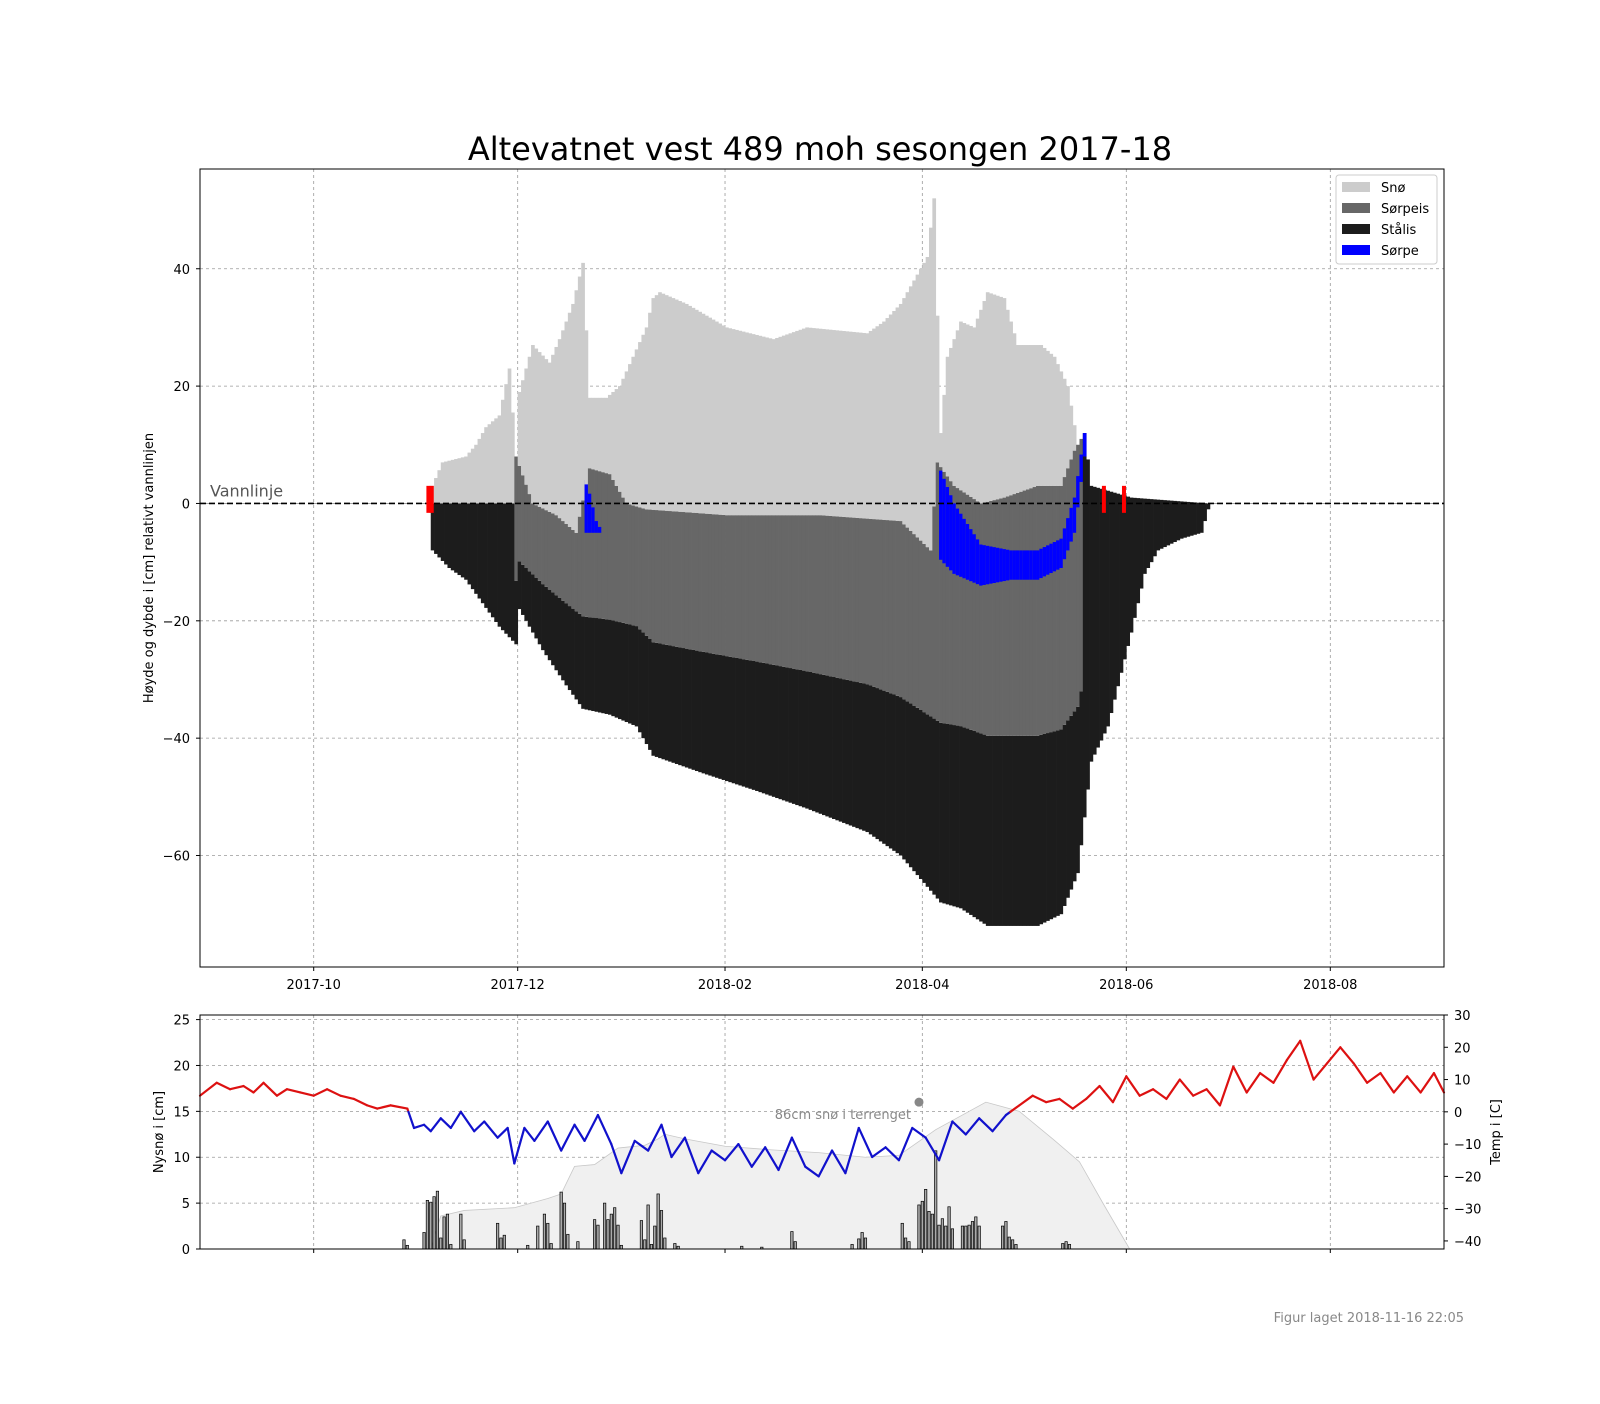  Describe the element at coordinates (1330, 985) in the screenshot. I see `main-x-tick-label: 2018-08` at that location.